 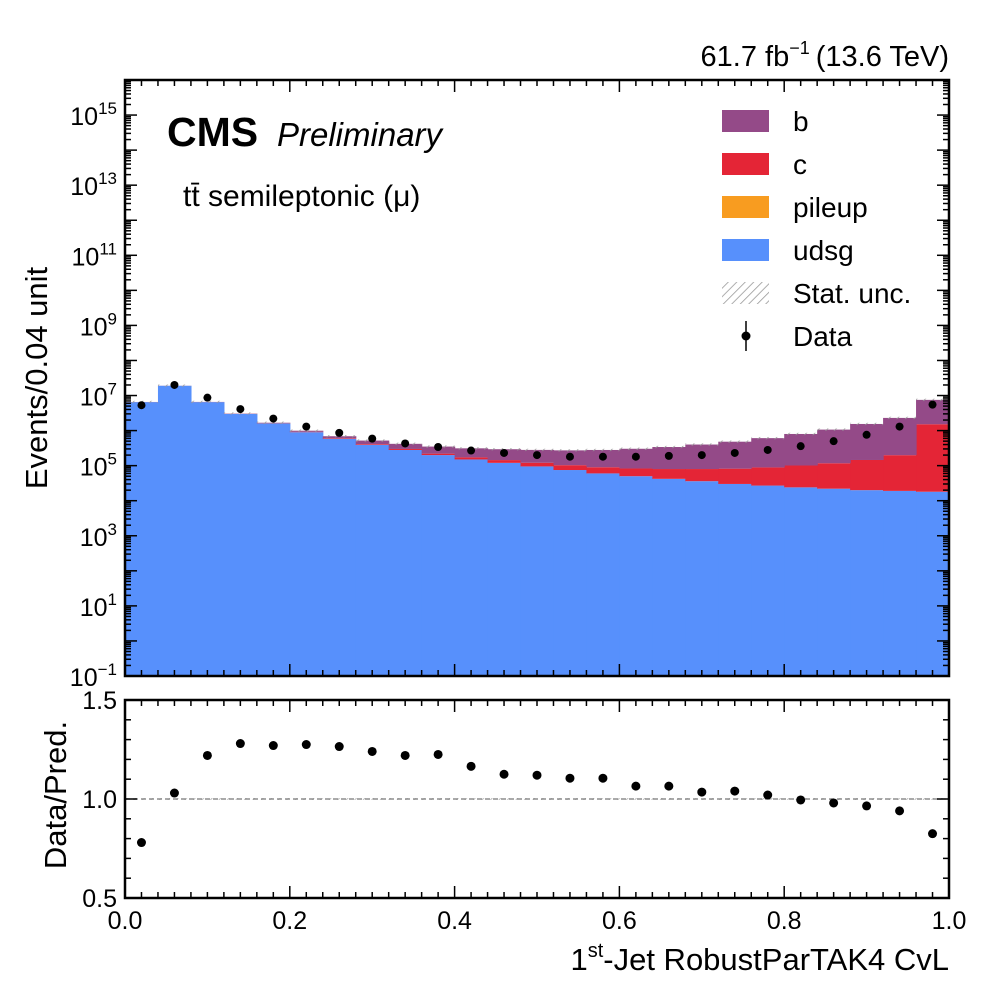 I want to click on legend-label: pileup, so click(x=830, y=207).